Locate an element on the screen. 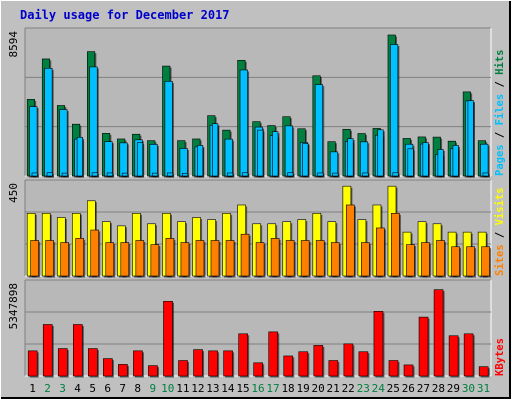 This screenshot has width=512, height=400. x-day-label: 13 is located at coordinates (212, 388).